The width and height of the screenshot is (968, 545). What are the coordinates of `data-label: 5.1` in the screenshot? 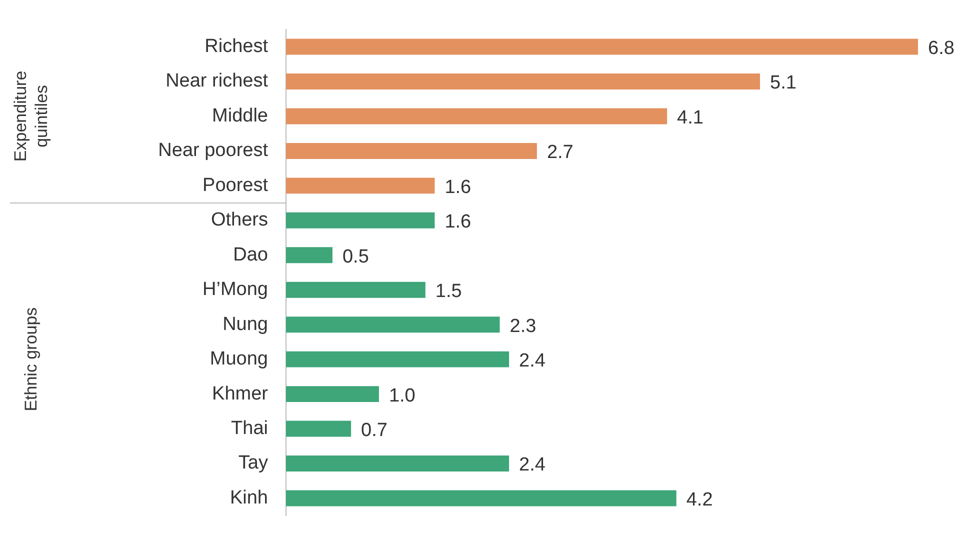 It's located at (783, 83).